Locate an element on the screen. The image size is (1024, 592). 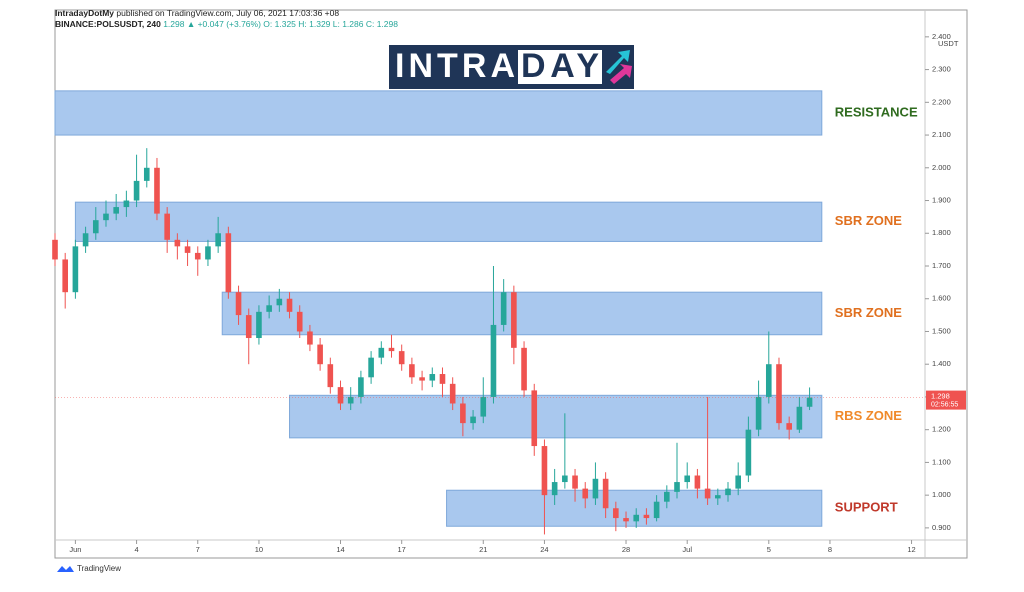
x-tick-label: 21 is located at coordinates (483, 549).